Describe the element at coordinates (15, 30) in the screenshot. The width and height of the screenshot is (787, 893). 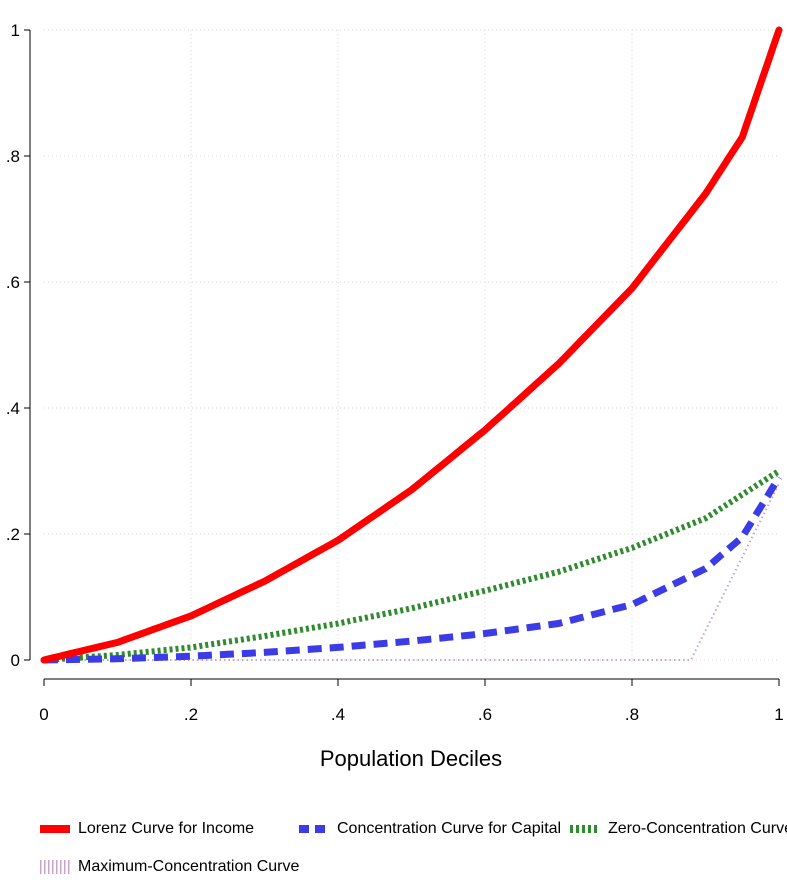
I see `y-tick-label: 1` at that location.